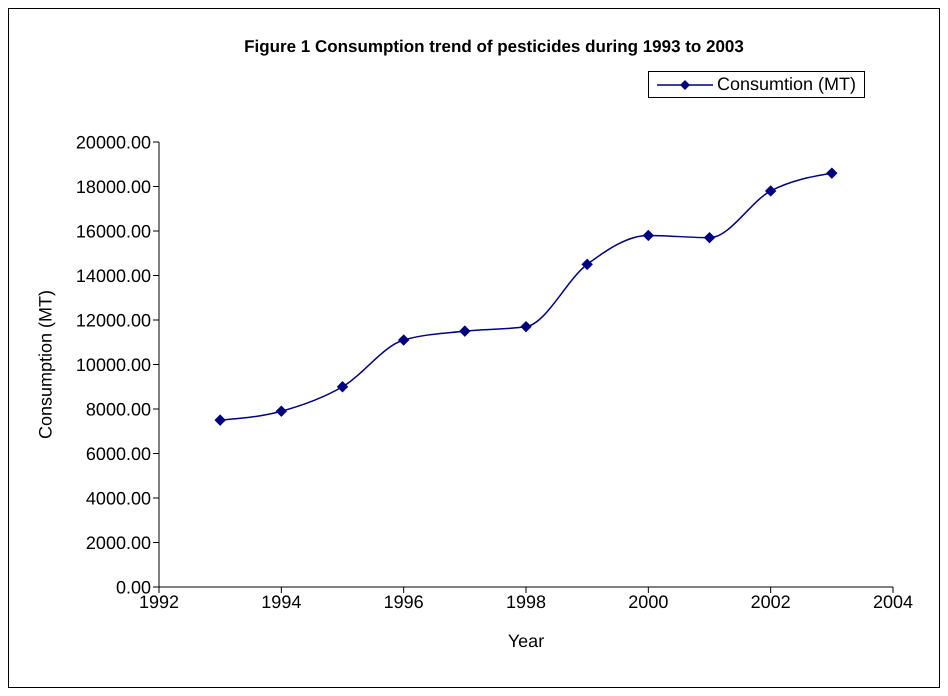 The image size is (948, 696). Describe the element at coordinates (113, 276) in the screenshot. I see `y-tick-label: 14000.00` at that location.